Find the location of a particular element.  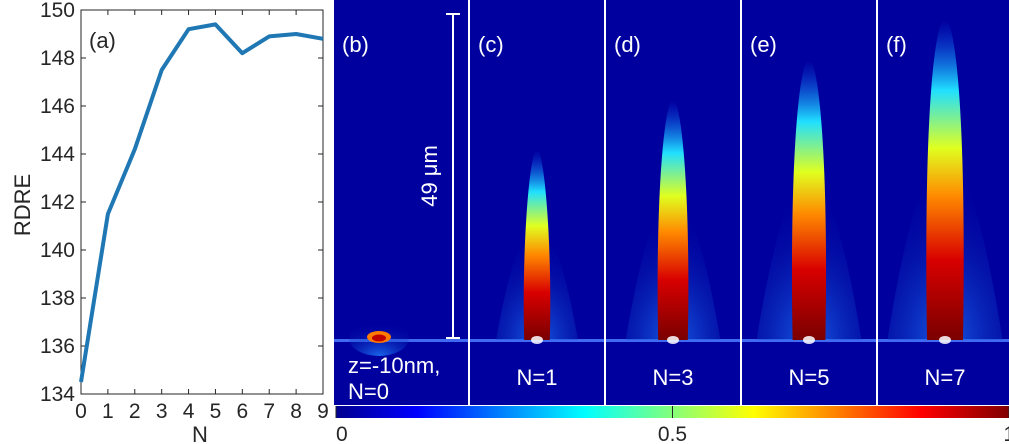

y-tick-label: 150 is located at coordinates (57, 11).